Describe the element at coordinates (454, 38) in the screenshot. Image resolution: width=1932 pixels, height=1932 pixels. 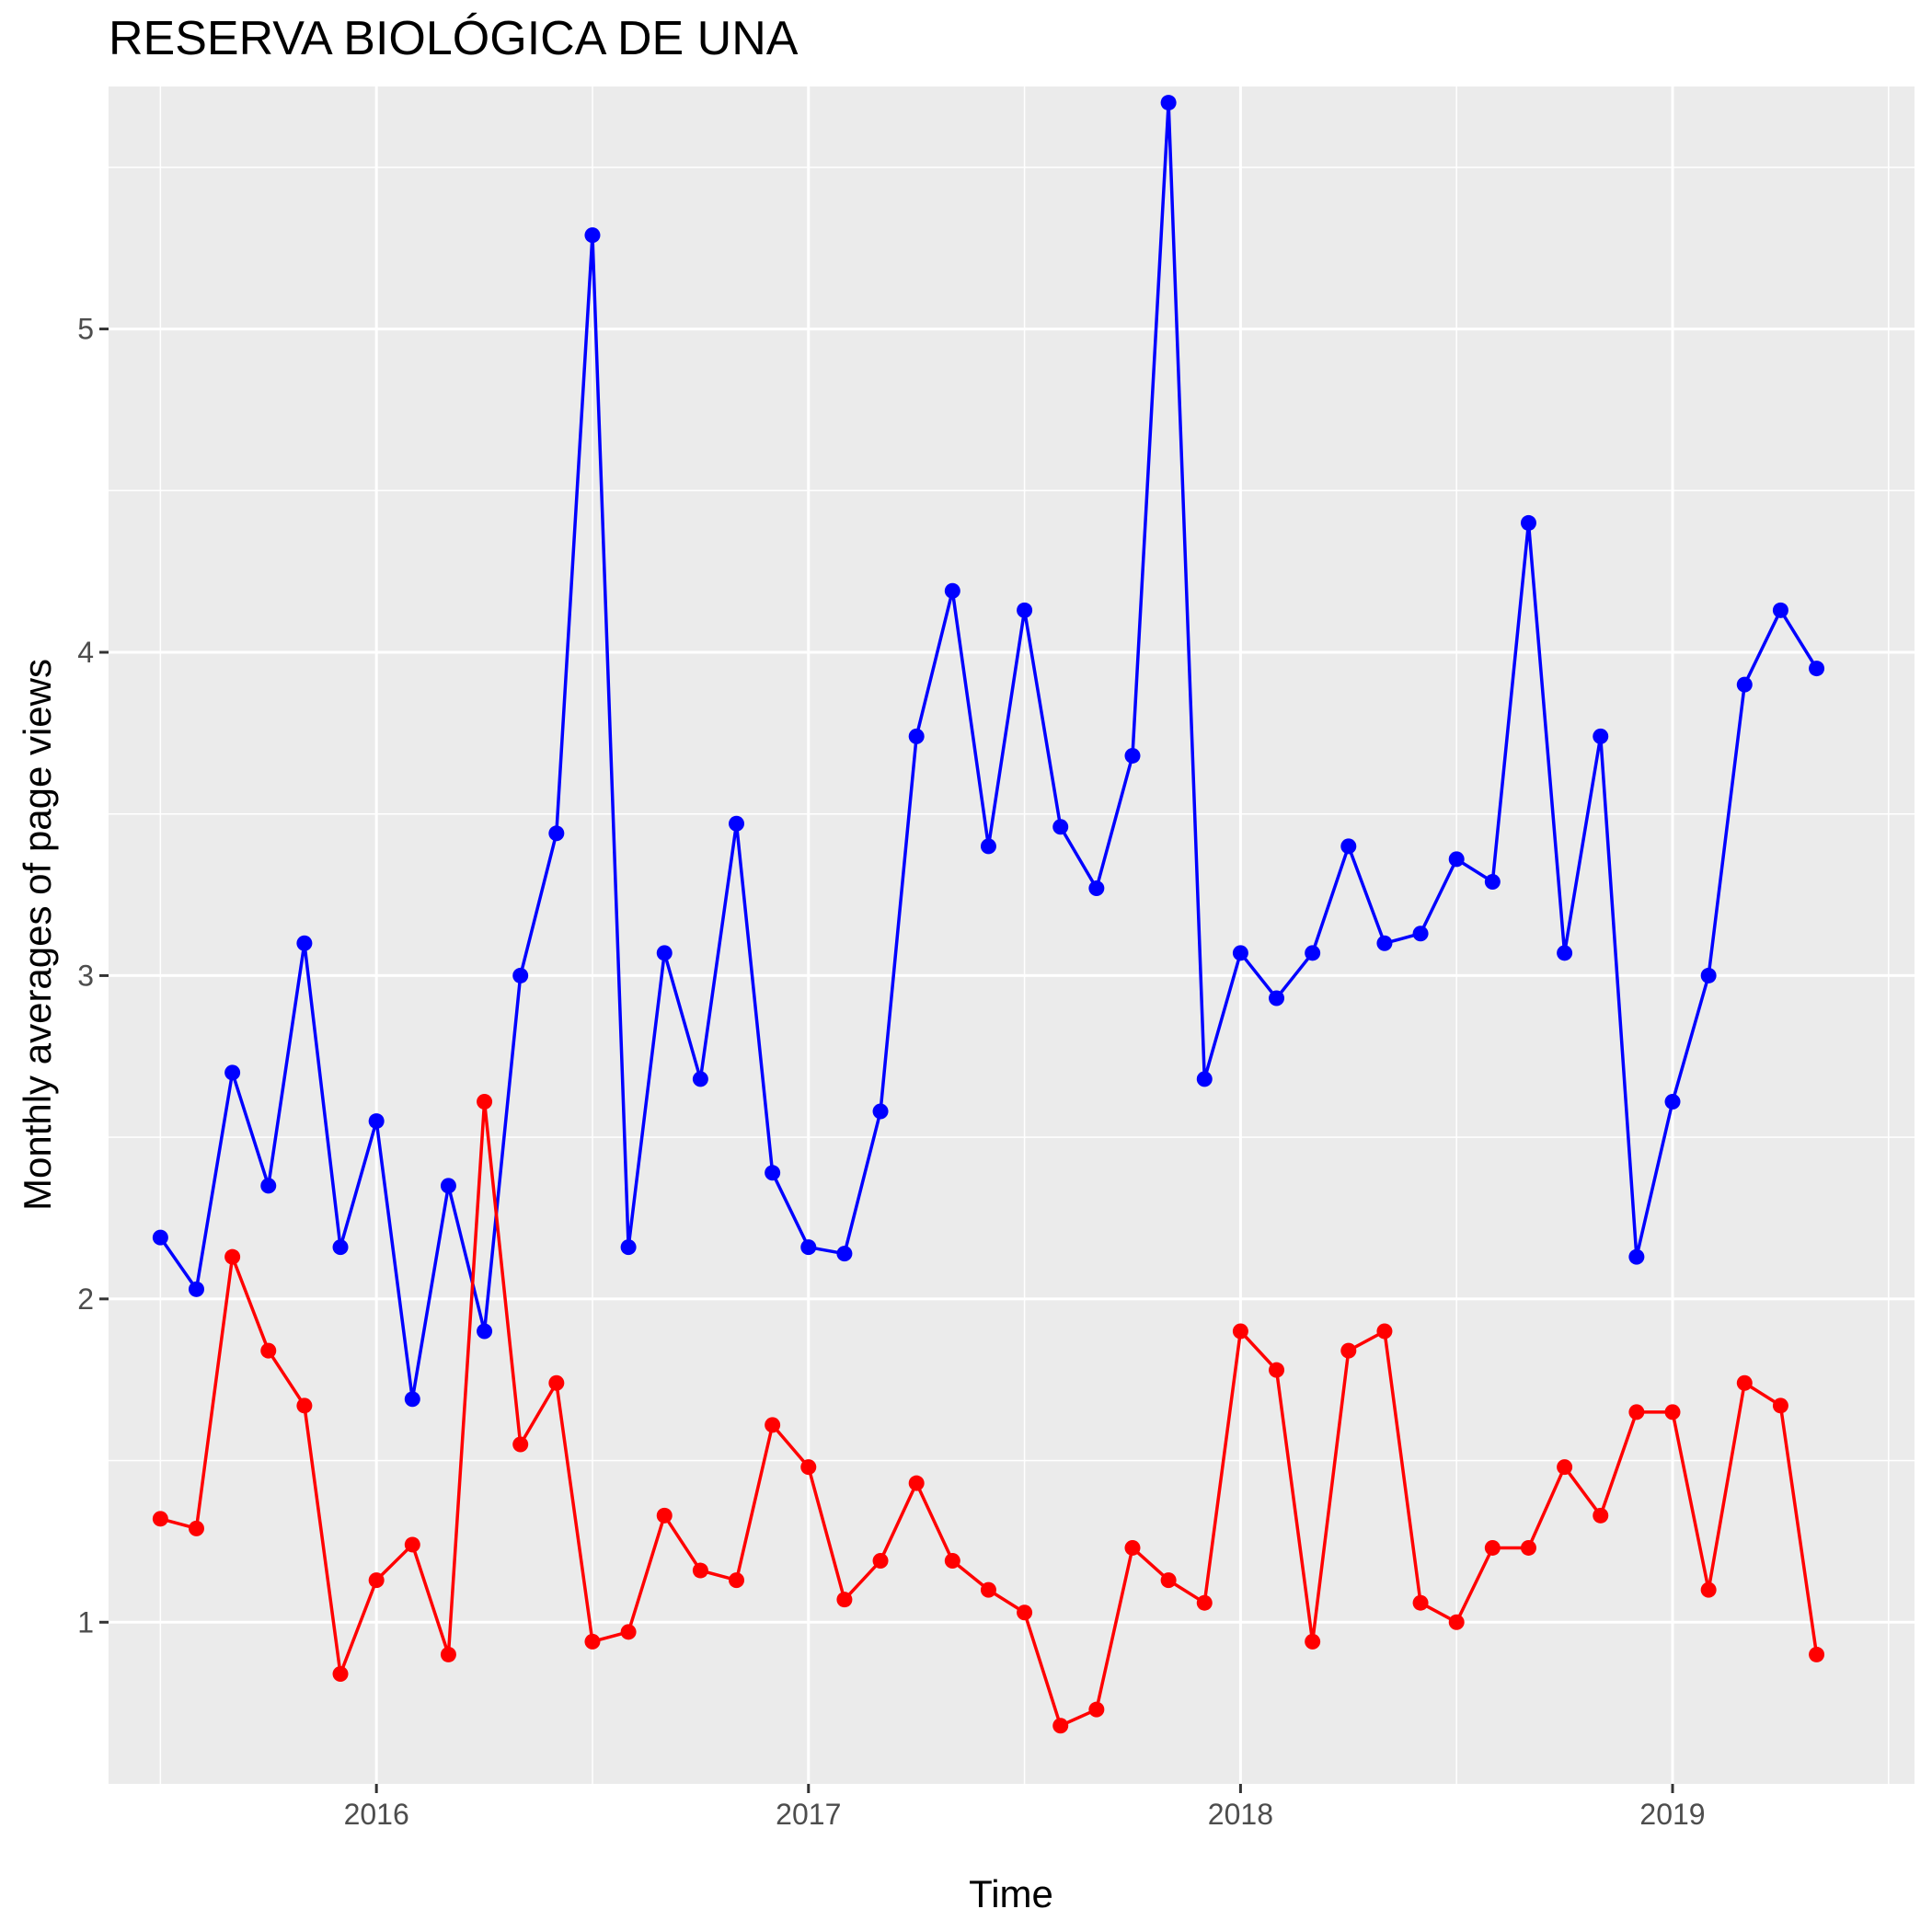
I see `chart-title: RESERVA BIOLÓGICA DE UNA` at that location.